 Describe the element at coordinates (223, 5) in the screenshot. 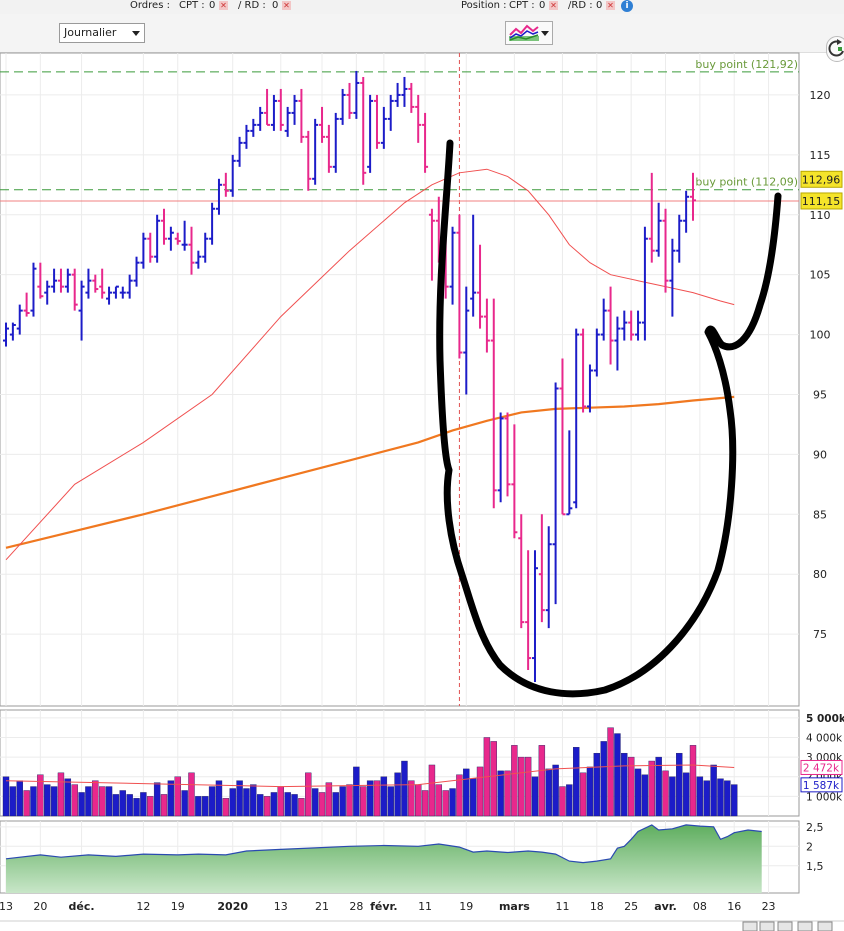

I see `orders-cpt-cancel-icon: ✕` at that location.